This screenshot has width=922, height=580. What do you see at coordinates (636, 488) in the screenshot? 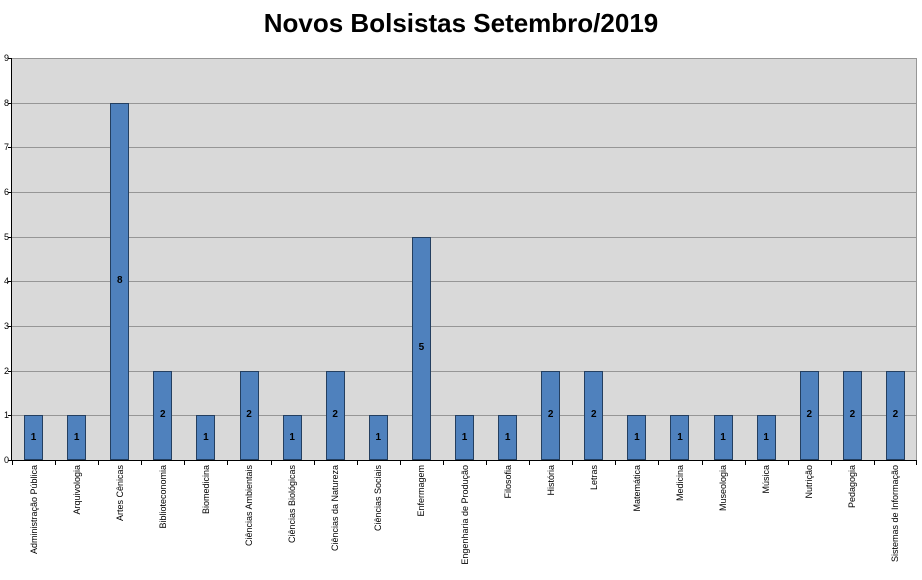
I see `x-axis-label: Matemática` at bounding box center [636, 488].